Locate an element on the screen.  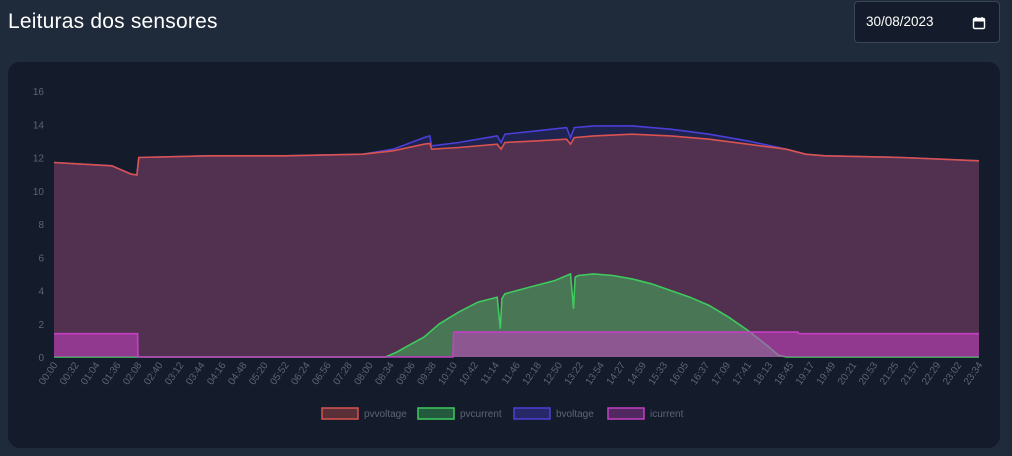
x-tick-label: 17:09 is located at coordinates (722, 373).